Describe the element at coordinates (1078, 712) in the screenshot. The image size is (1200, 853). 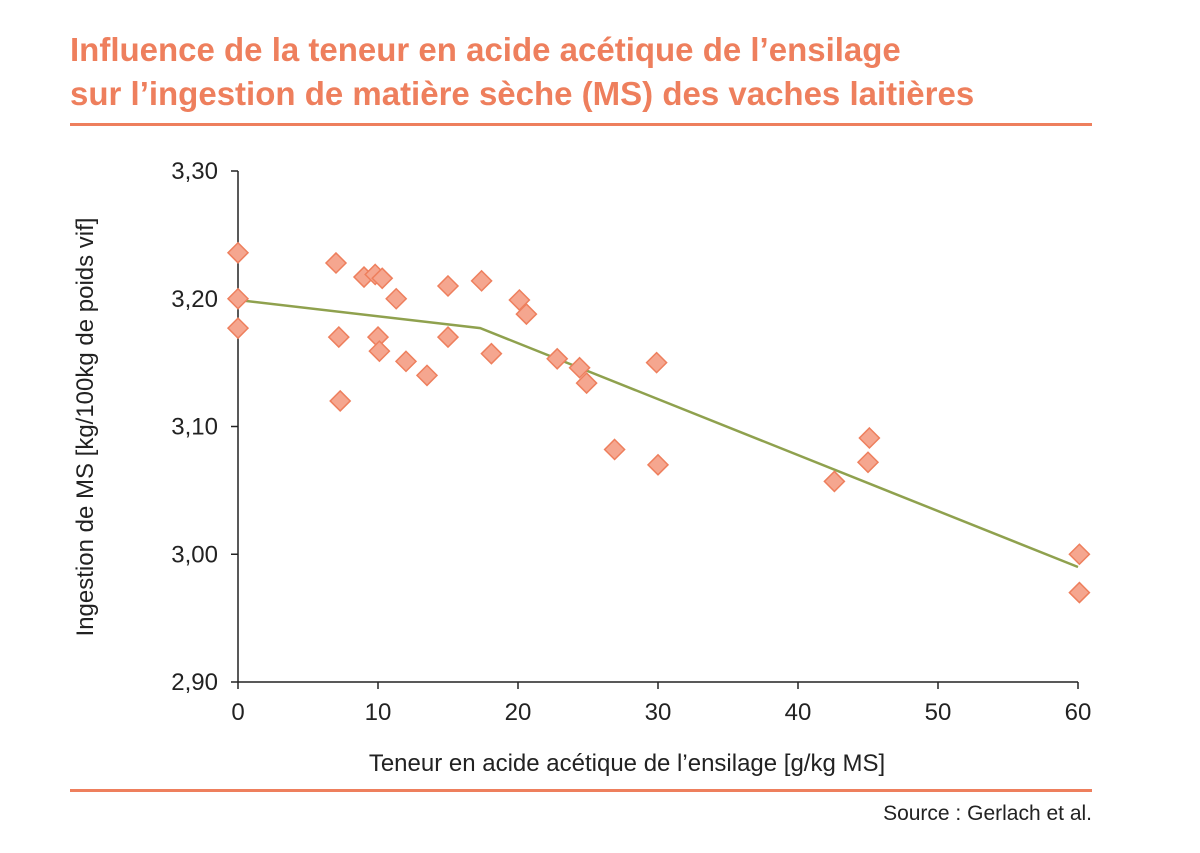
I see `x-tick-label: 60` at that location.